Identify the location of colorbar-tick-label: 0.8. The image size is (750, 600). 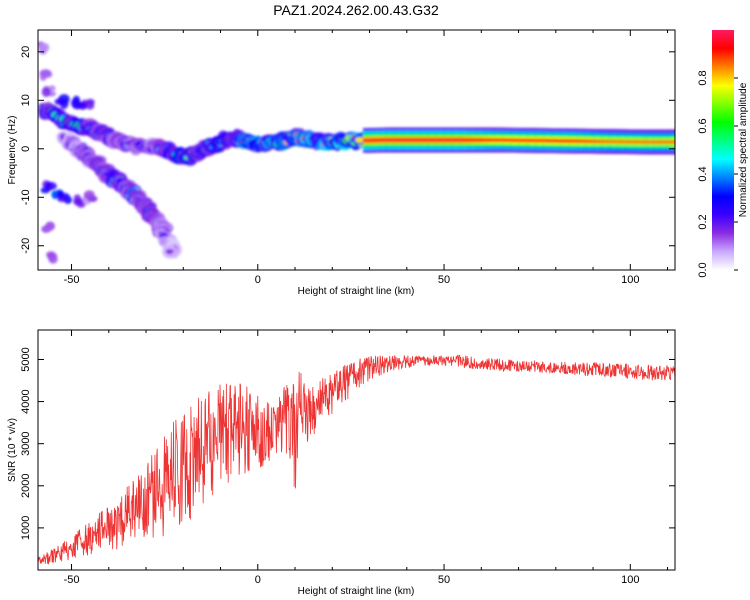
(703, 77).